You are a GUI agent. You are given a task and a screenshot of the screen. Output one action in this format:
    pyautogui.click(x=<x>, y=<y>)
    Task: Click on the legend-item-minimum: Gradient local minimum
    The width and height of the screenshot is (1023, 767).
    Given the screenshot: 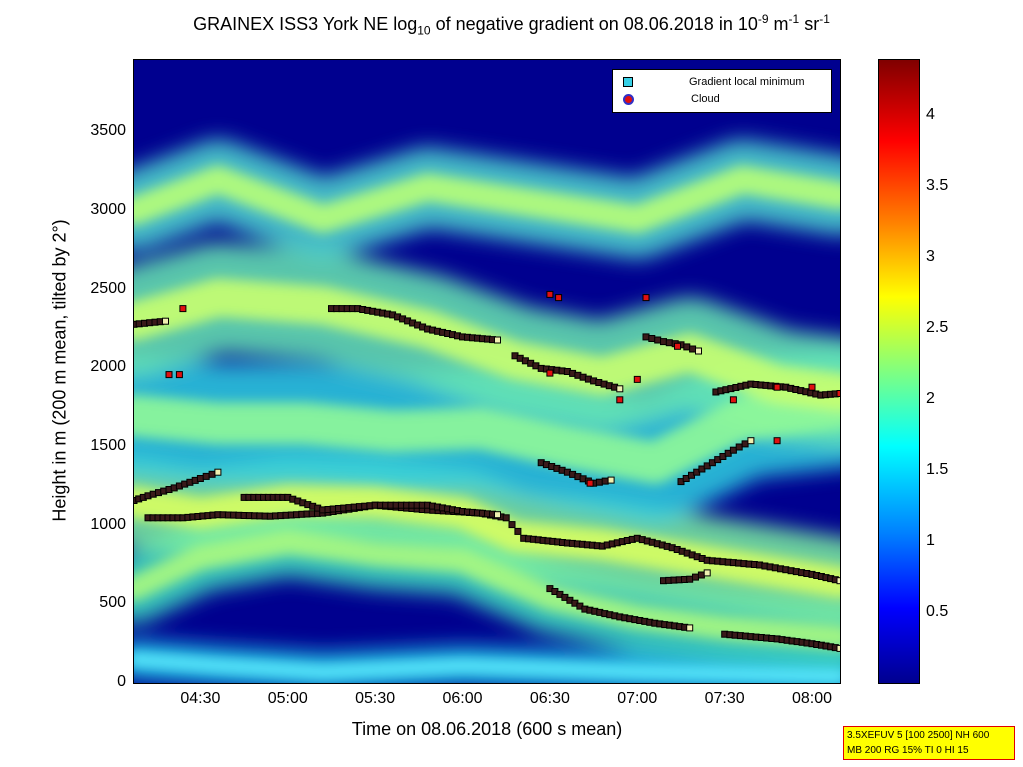 What is the action you would take?
    pyautogui.click(x=714, y=82)
    